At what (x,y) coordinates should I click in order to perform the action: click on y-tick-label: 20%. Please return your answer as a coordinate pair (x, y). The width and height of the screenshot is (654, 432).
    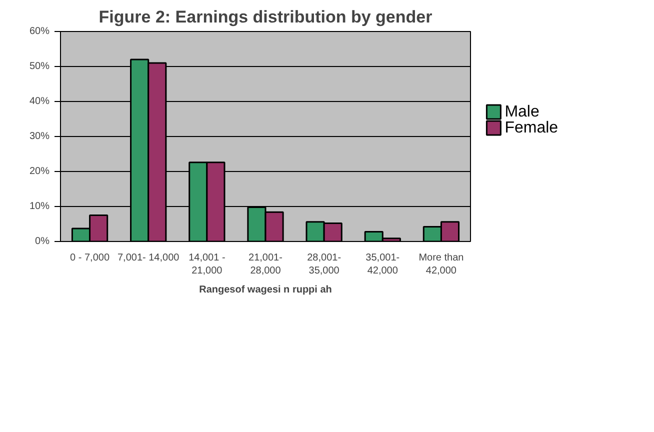
    Looking at the image, I should click on (39, 171).